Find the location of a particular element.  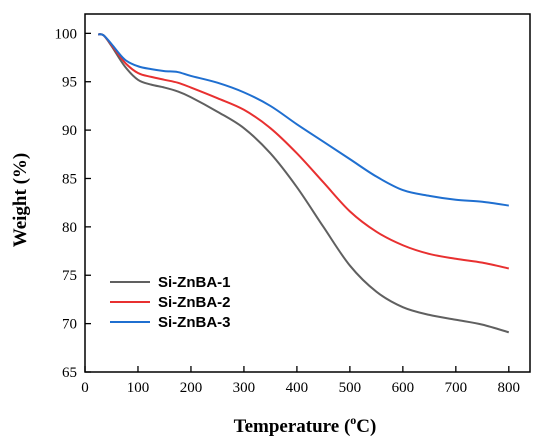

x-axis-title: Temperature (oC) is located at coordinates (305, 425).